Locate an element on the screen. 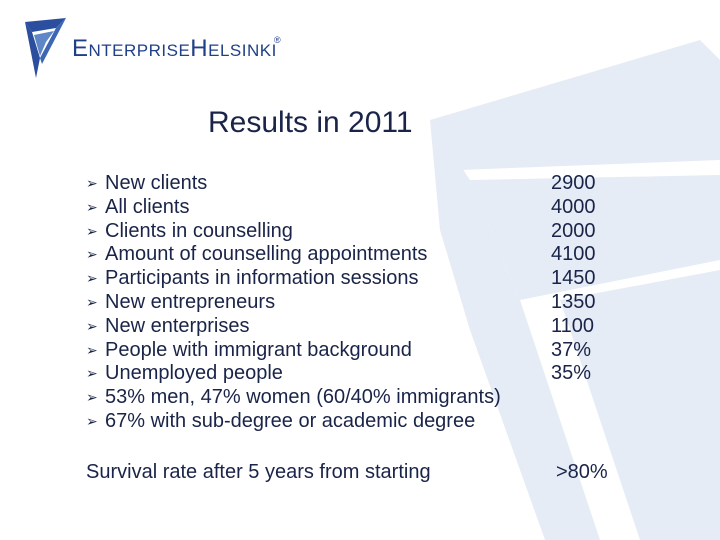 This screenshot has height=540, width=720. result-label: Amount of counselling appointments is located at coordinates (266, 254).